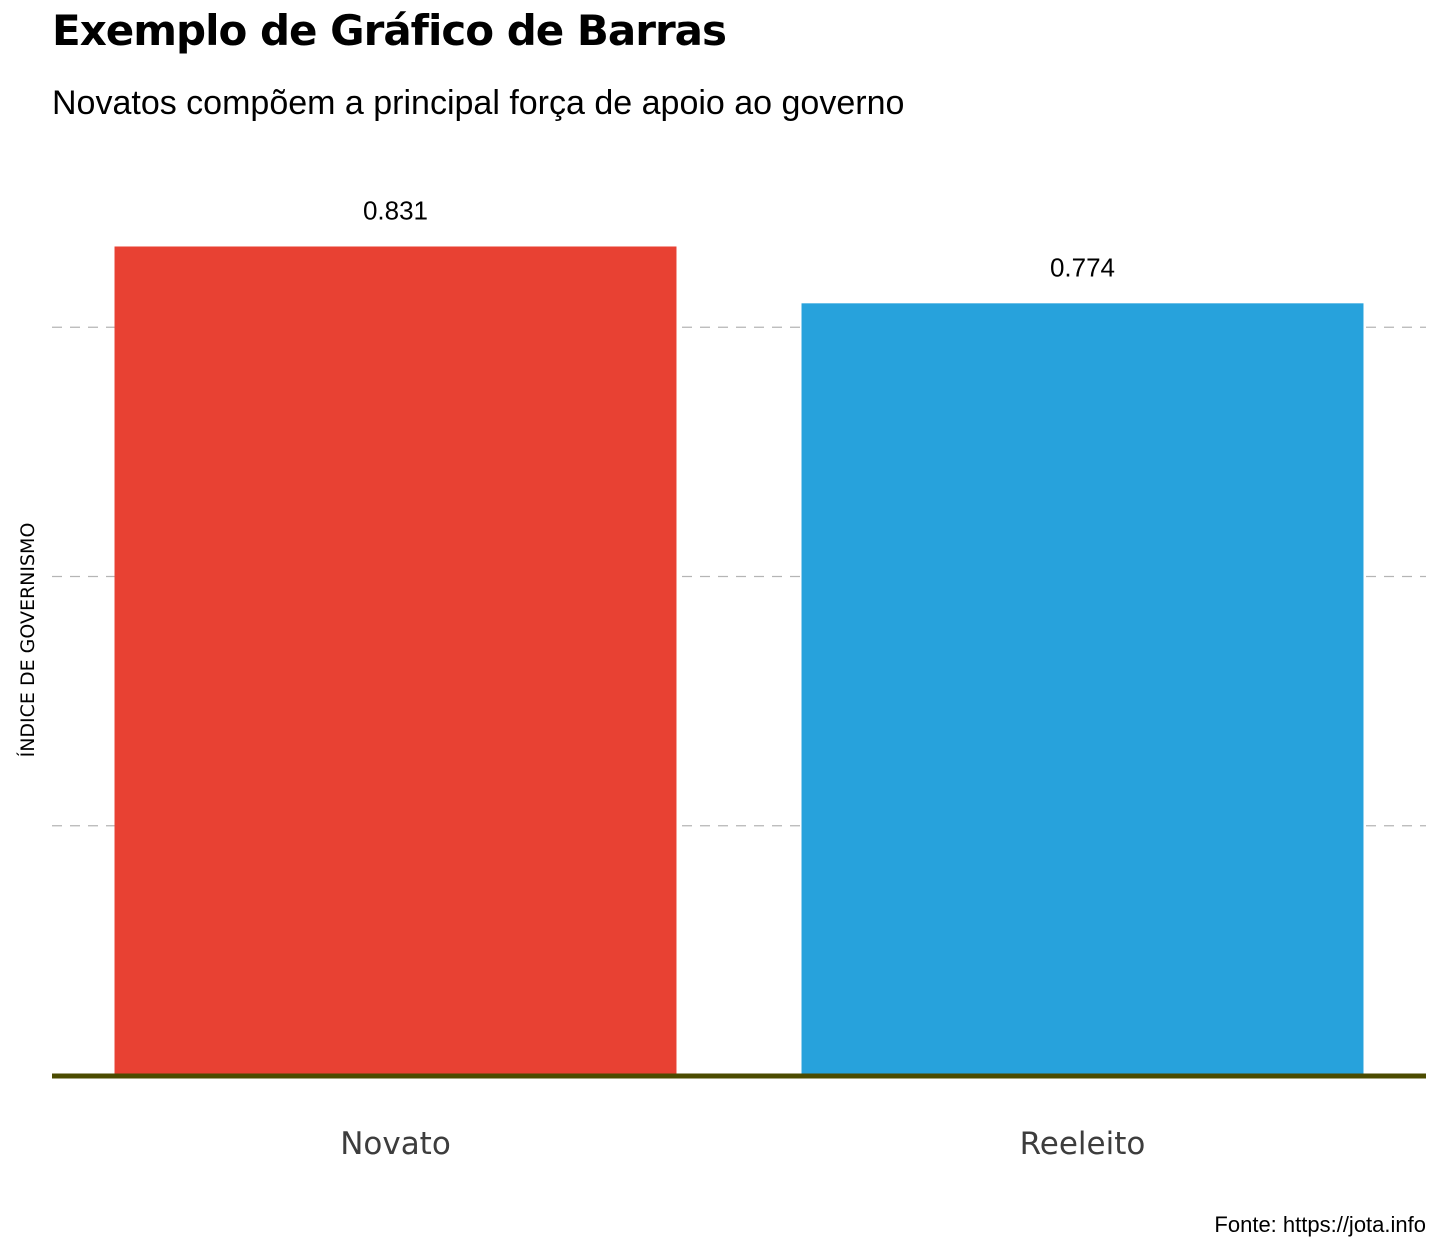  I want to click on x-tick-label-reeleito: Reeleito, so click(1083, 1144).